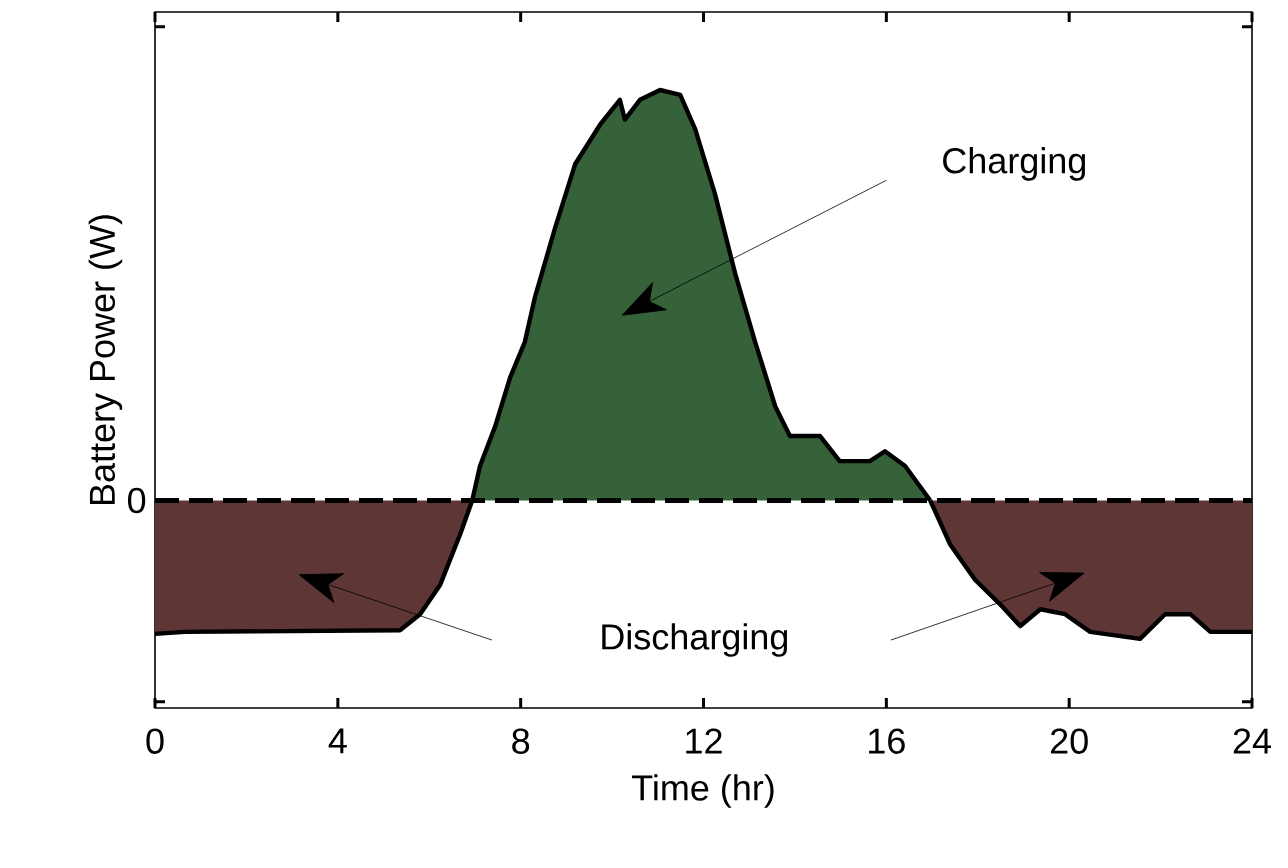 The height and width of the screenshot is (868, 1288). Describe the element at coordinates (1014, 164) in the screenshot. I see `annotation: Charging` at that location.